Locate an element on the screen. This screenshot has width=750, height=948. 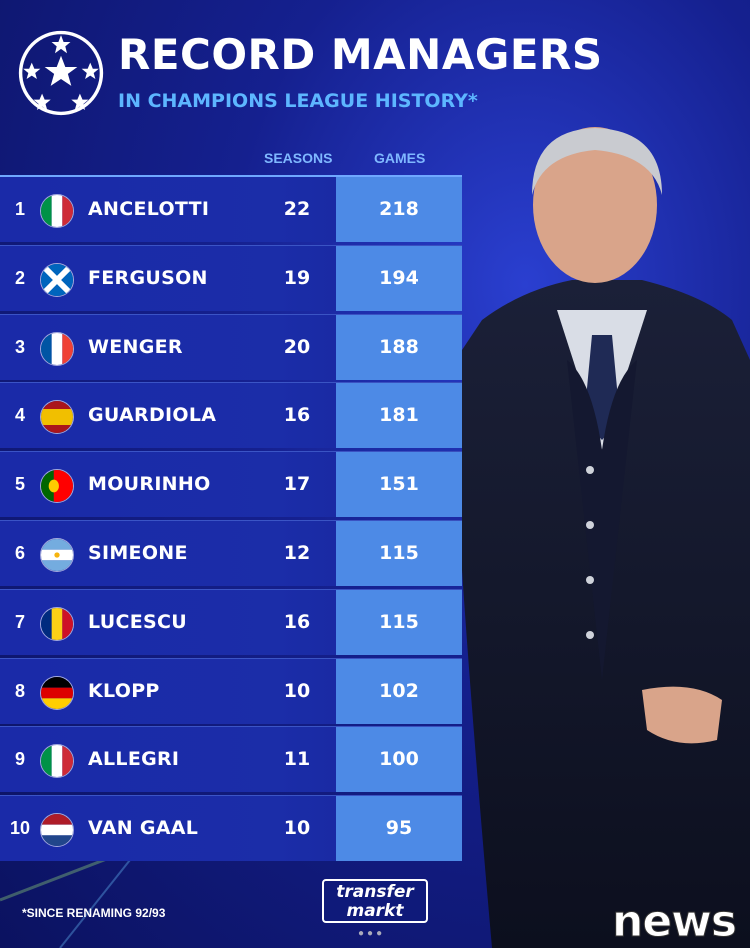
rank: 1 is located at coordinates (19, 209).